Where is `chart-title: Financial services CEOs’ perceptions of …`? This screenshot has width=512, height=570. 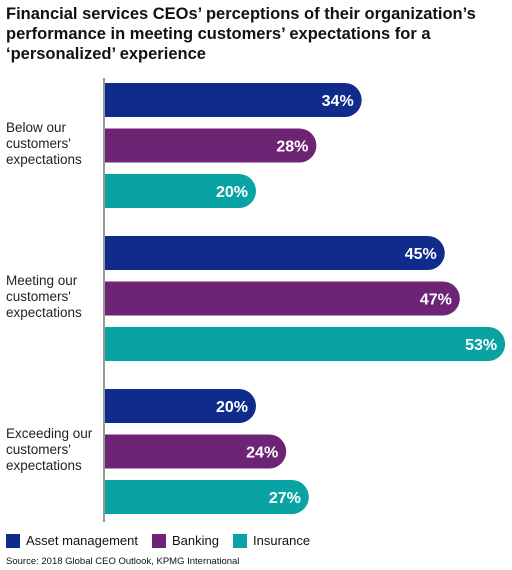
chart-title: Financial services CEOs’ perceptions of … is located at coordinates (241, 34).